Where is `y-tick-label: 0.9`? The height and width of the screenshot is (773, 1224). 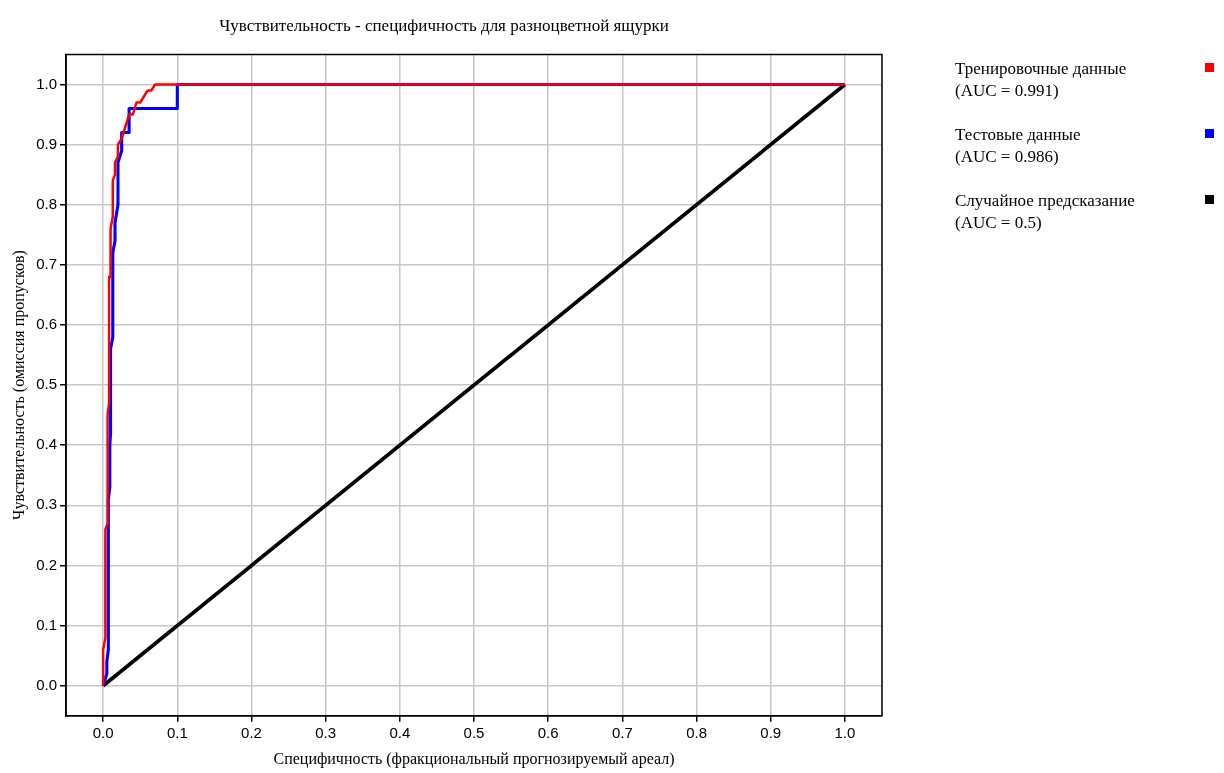
y-tick-label: 0.9 is located at coordinates (47, 143).